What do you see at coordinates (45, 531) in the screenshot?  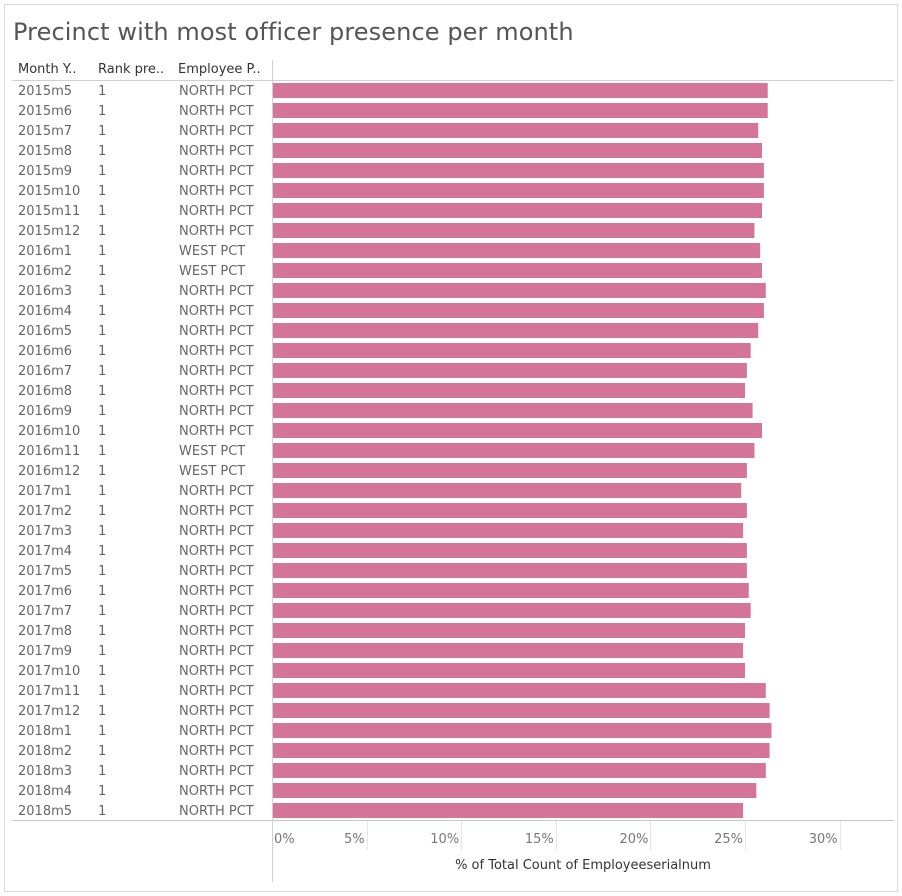 I see `row-label-month: 2017m3` at bounding box center [45, 531].